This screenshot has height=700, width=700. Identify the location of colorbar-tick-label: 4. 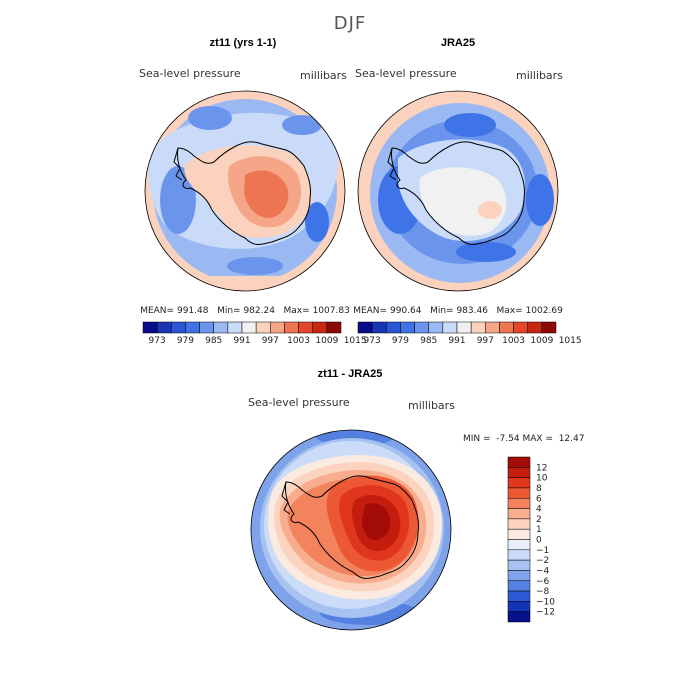
(539, 510).